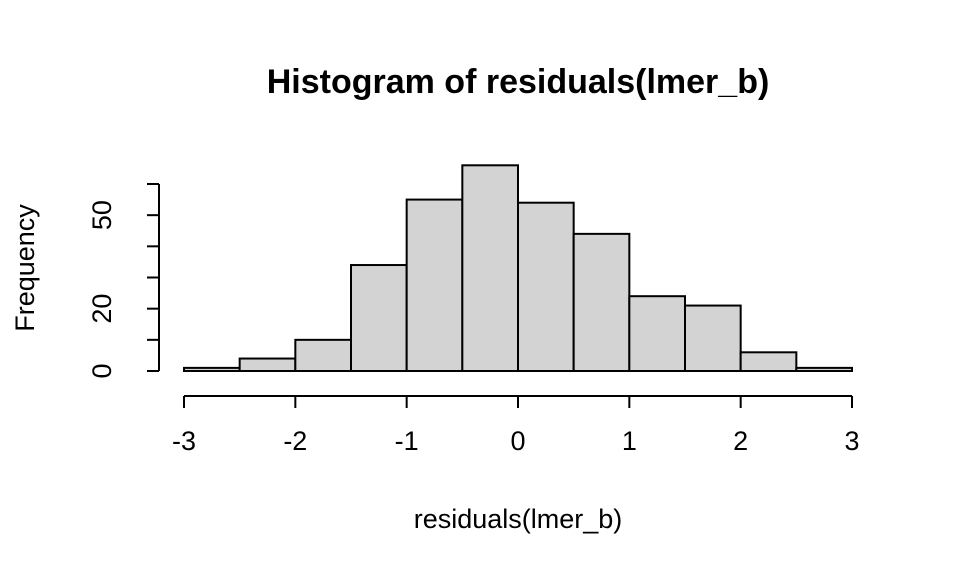 The image size is (960, 576). What do you see at coordinates (102, 309) in the screenshot?
I see `y-tick-label: 20` at bounding box center [102, 309].